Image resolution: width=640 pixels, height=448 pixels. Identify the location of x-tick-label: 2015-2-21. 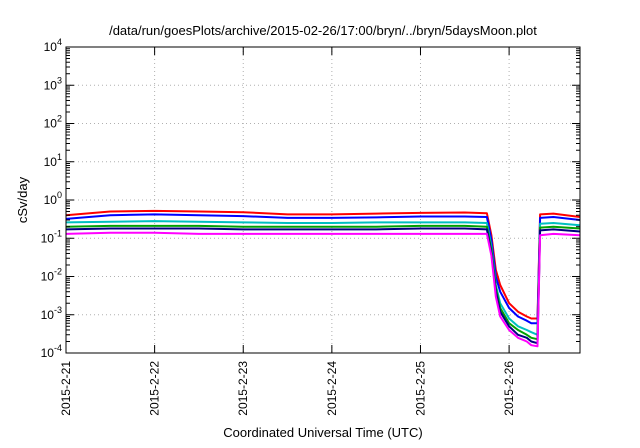
(66, 388).